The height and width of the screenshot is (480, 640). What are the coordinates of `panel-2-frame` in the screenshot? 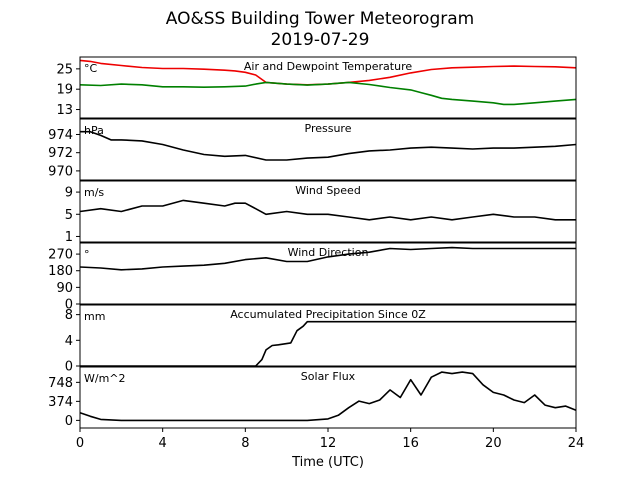 It's located at (328, 211).